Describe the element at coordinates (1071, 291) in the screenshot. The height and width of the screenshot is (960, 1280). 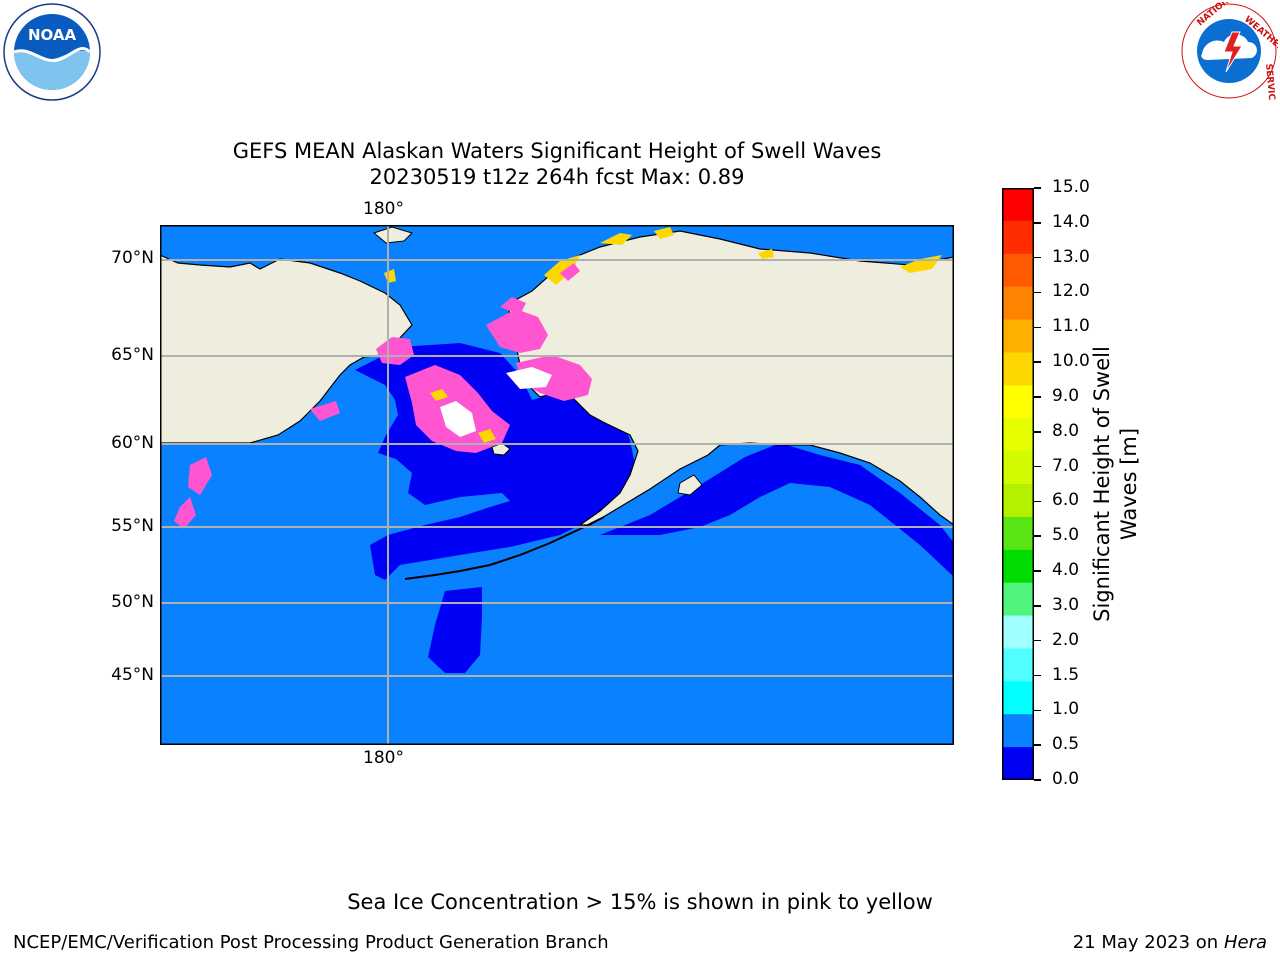
I see `colorbar-tick-label: 12.0` at that location.